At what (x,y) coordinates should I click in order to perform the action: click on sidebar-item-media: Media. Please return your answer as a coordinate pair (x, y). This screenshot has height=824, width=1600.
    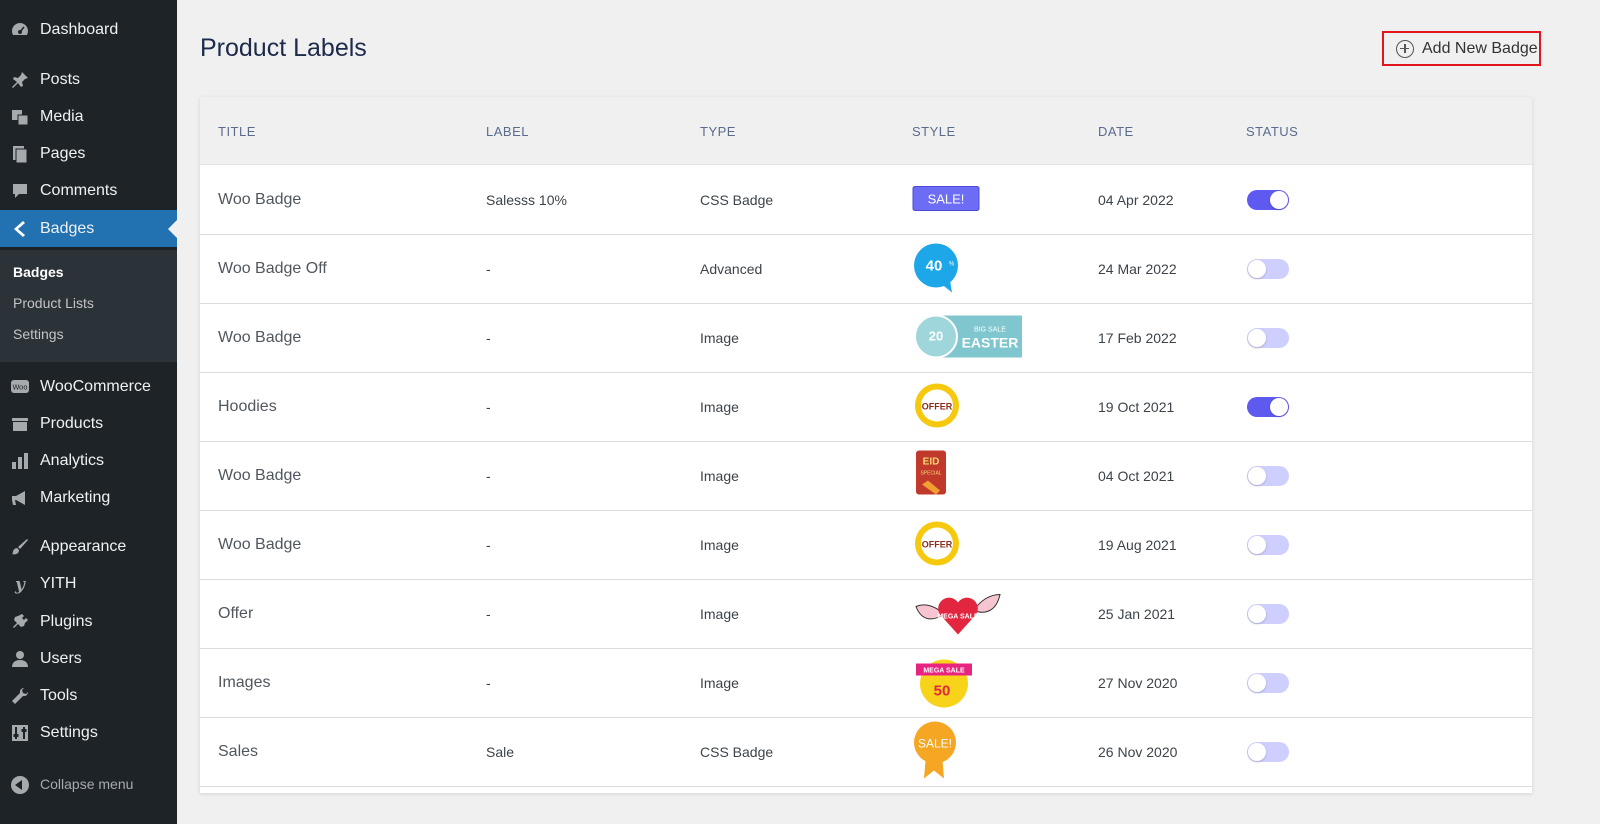
    Looking at the image, I should click on (88, 116).